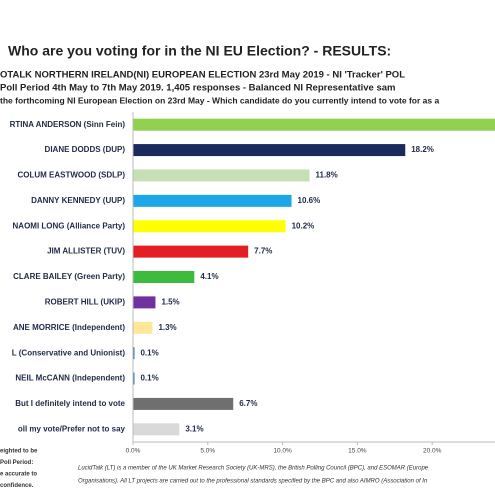 The height and width of the screenshot is (495, 495). Describe the element at coordinates (69, 352) in the screenshot. I see `category-label: L (Conservative and Unionist)` at that location.